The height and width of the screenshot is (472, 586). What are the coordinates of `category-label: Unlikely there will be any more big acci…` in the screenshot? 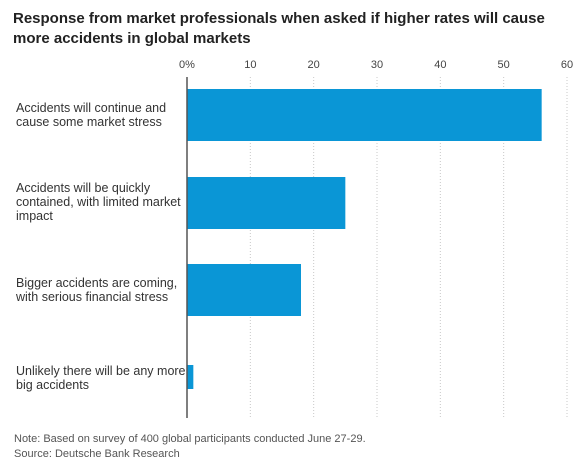 It's located at (101, 378).